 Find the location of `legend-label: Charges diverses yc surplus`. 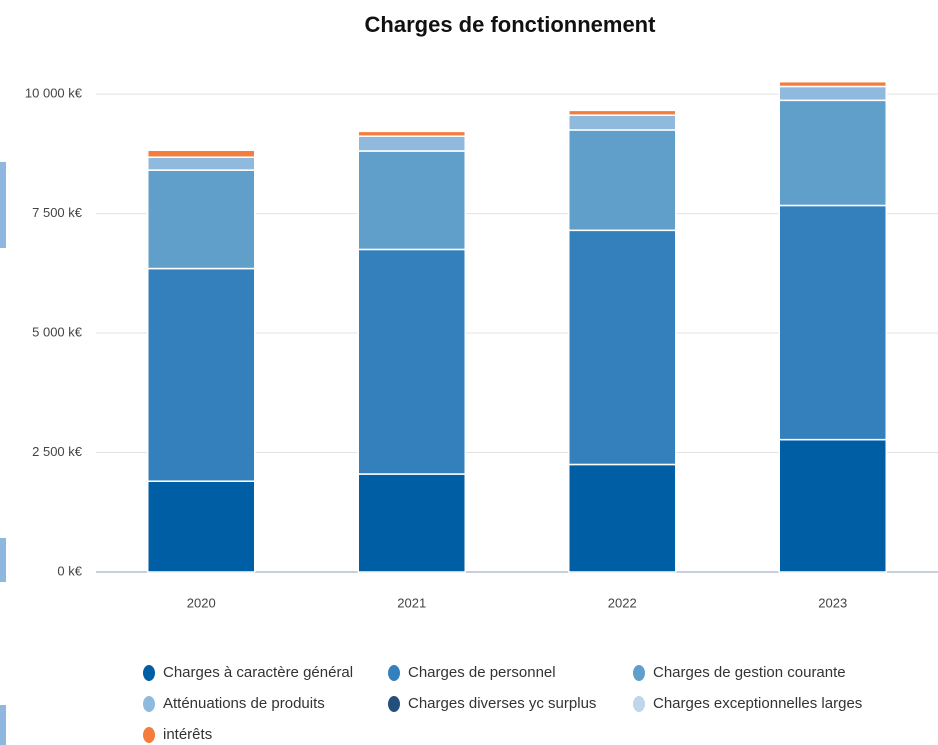

legend-label: Charges diverses yc surplus is located at coordinates (502, 703).